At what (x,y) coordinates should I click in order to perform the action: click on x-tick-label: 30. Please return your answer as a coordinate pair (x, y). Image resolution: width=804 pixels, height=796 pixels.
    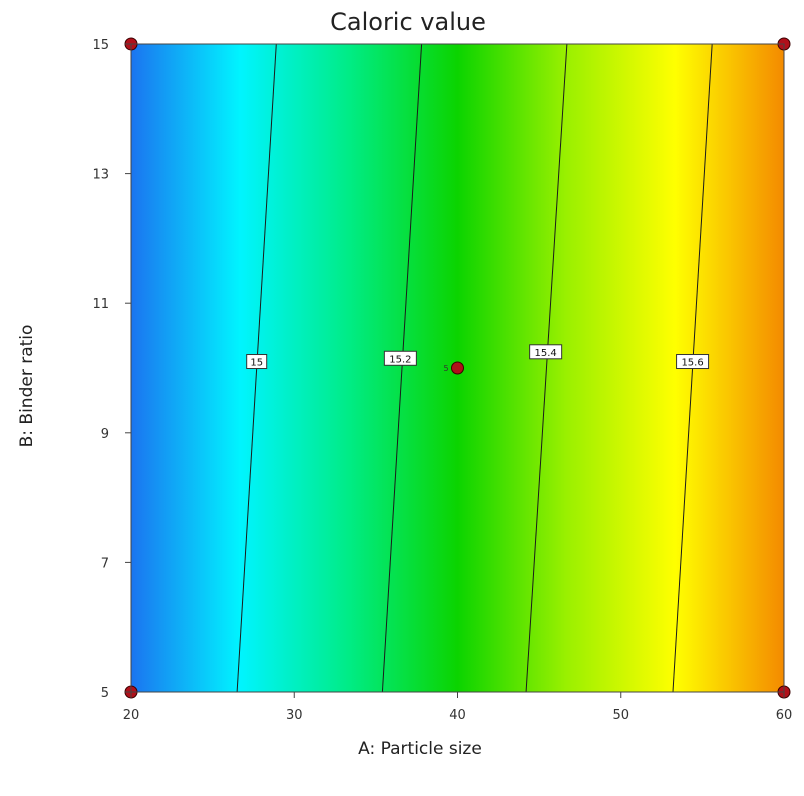
    Looking at the image, I should click on (294, 715).